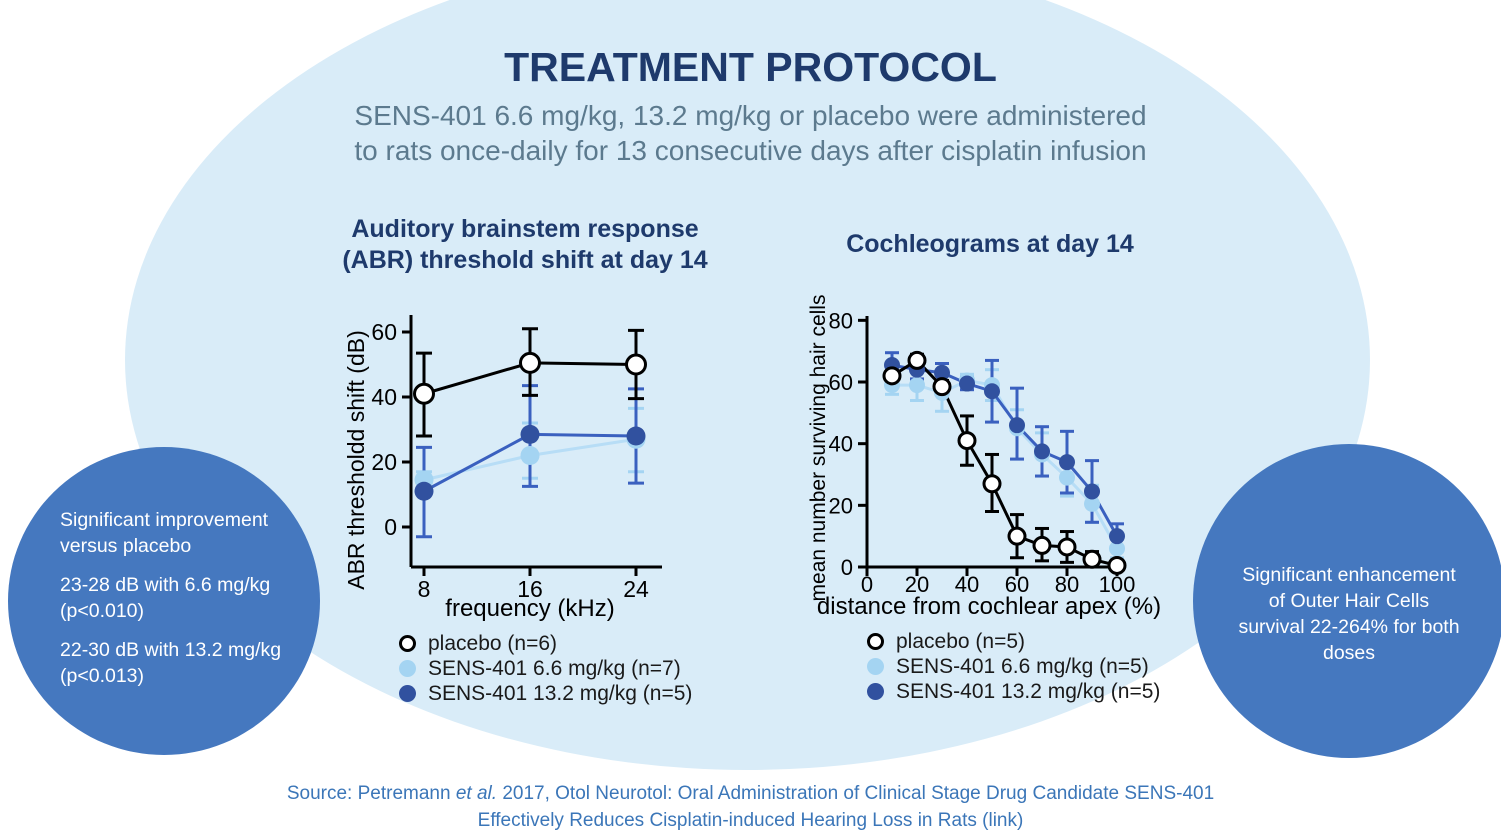 The width and height of the screenshot is (1501, 838). What do you see at coordinates (1020, 820) in the screenshot?
I see `source-text: )` at bounding box center [1020, 820].